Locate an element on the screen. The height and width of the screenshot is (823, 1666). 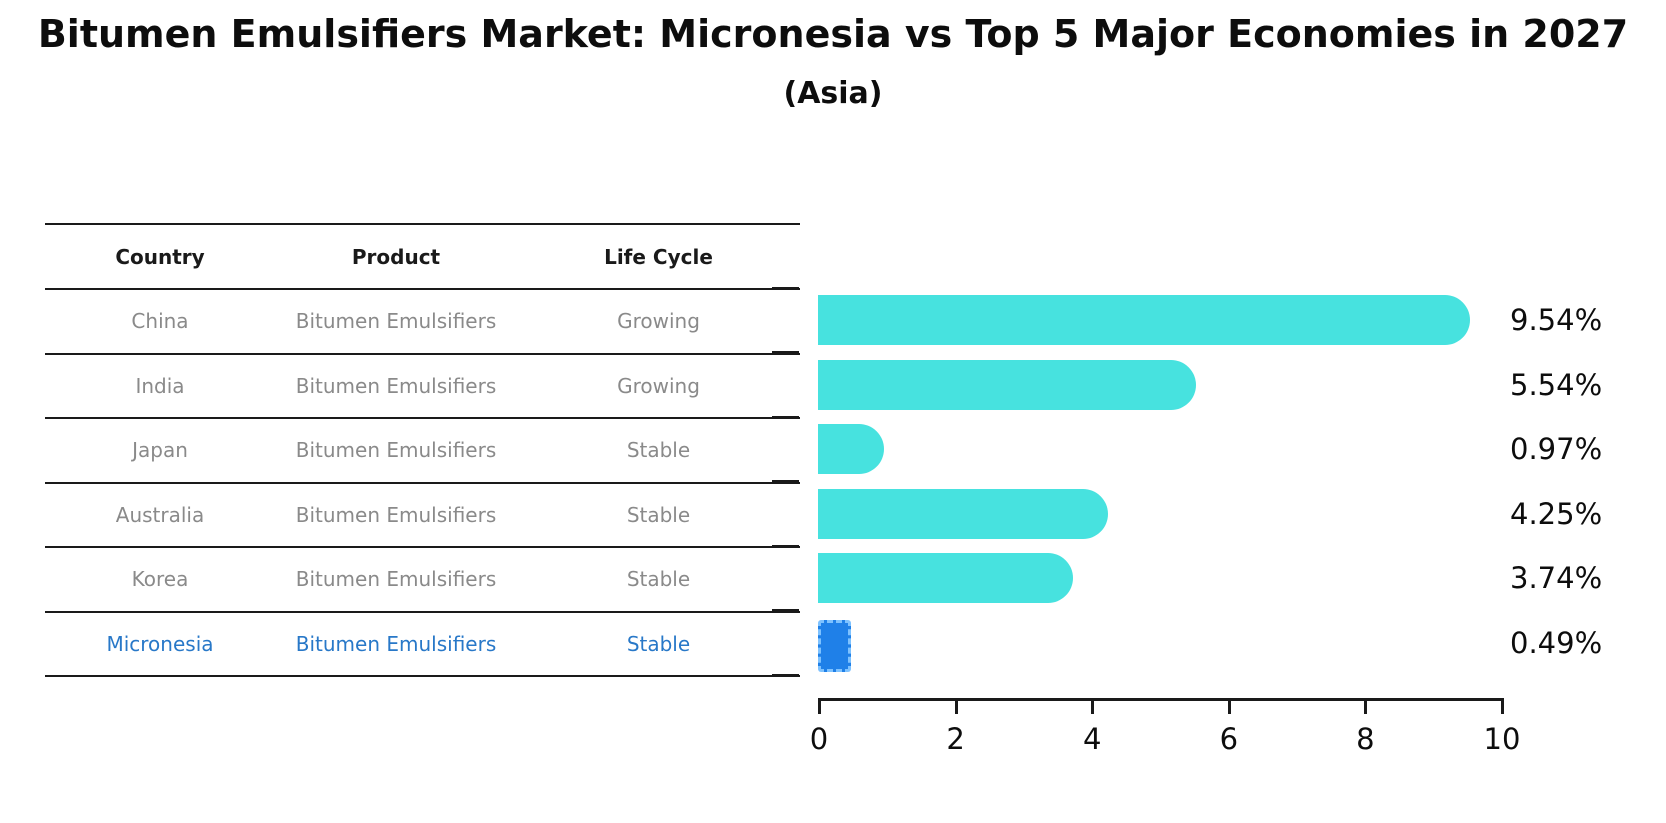
bar-value-label: 3.74% is located at coordinates (1556, 578).